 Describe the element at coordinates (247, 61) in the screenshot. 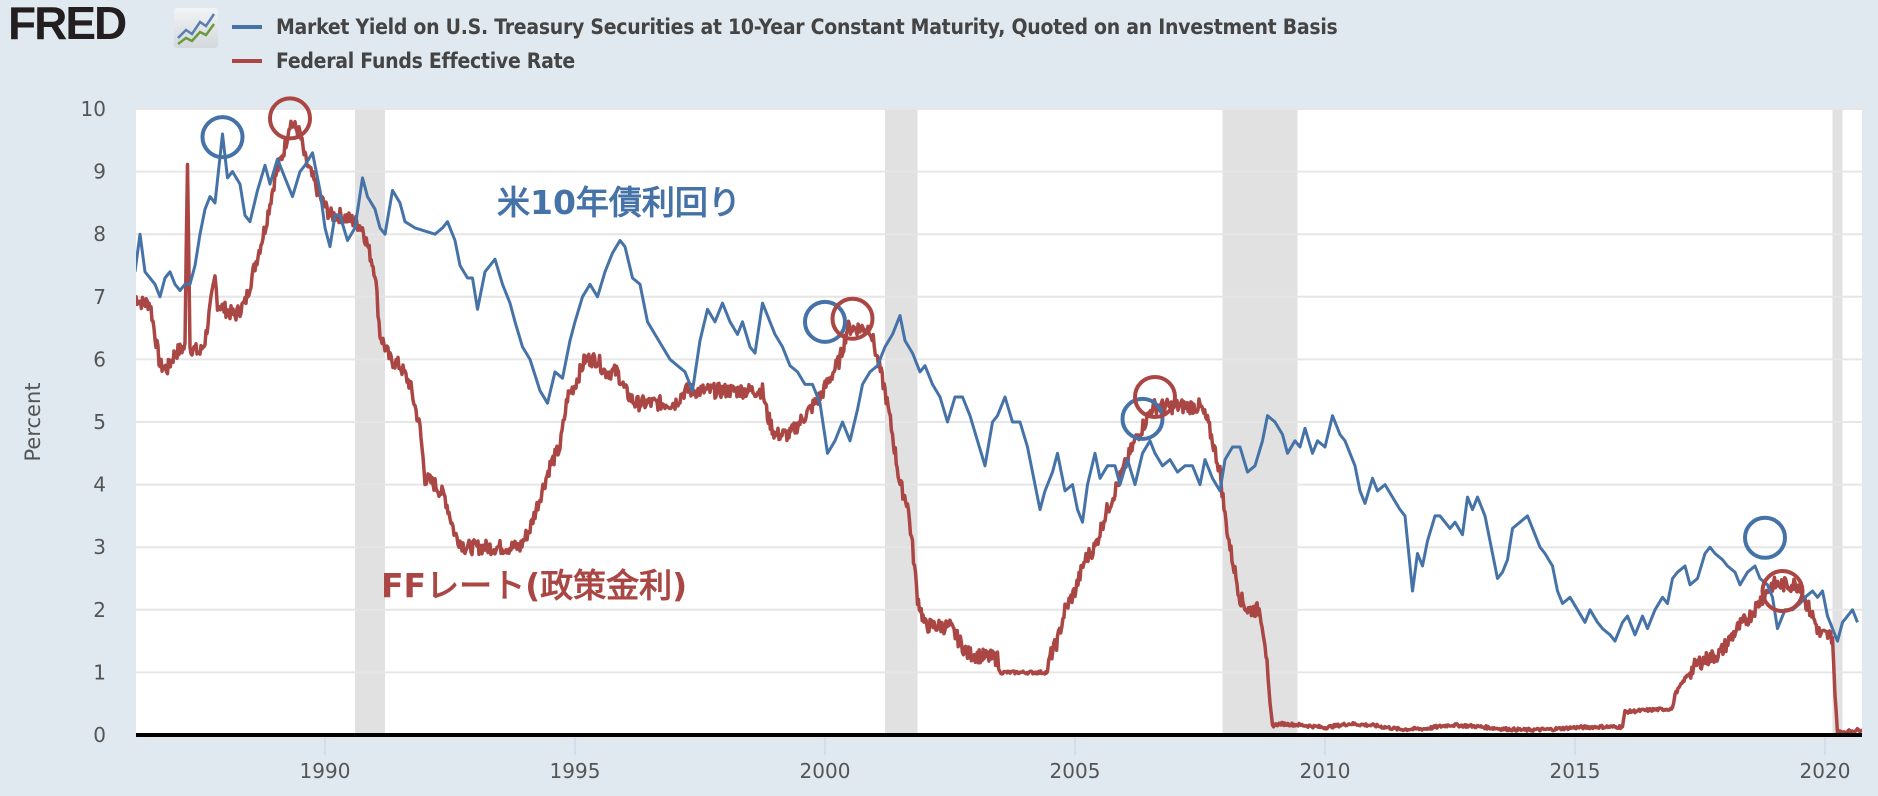

I see `legend-swatch-fedfunds` at that location.